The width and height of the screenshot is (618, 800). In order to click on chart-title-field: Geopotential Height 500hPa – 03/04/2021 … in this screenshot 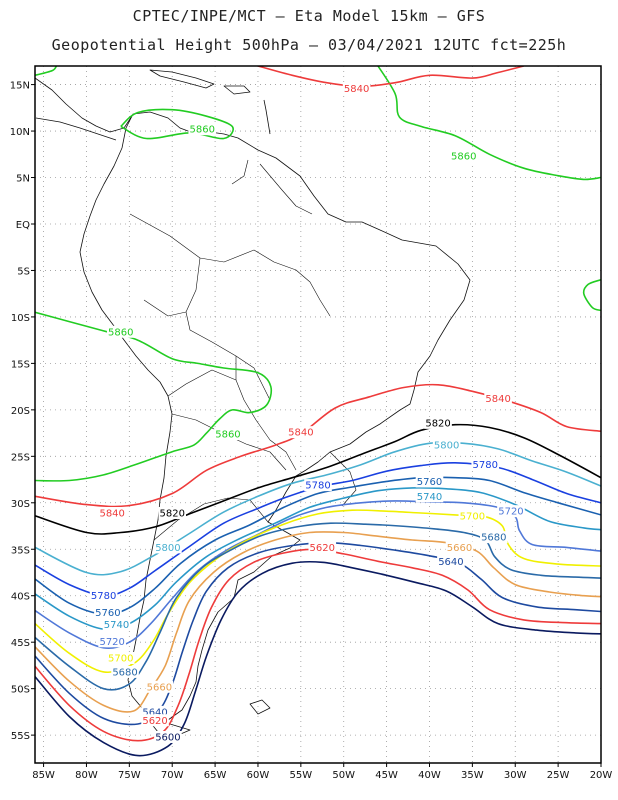, I will do `click(309, 45)`.